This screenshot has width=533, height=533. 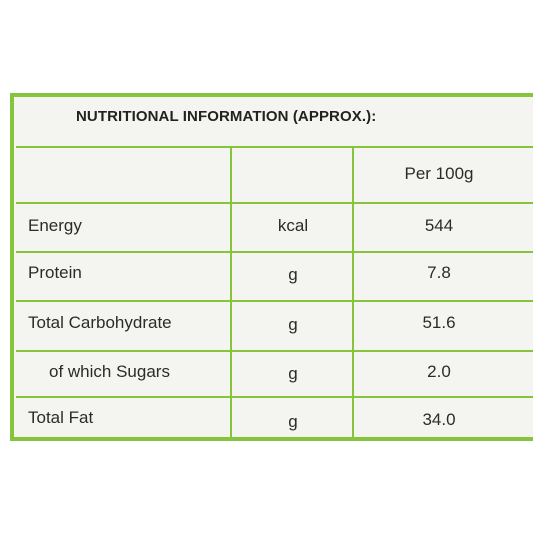 What do you see at coordinates (226, 116) in the screenshot?
I see `nutrition-title: NUTRITIONAL INFORMATION (APPROX.):` at bounding box center [226, 116].